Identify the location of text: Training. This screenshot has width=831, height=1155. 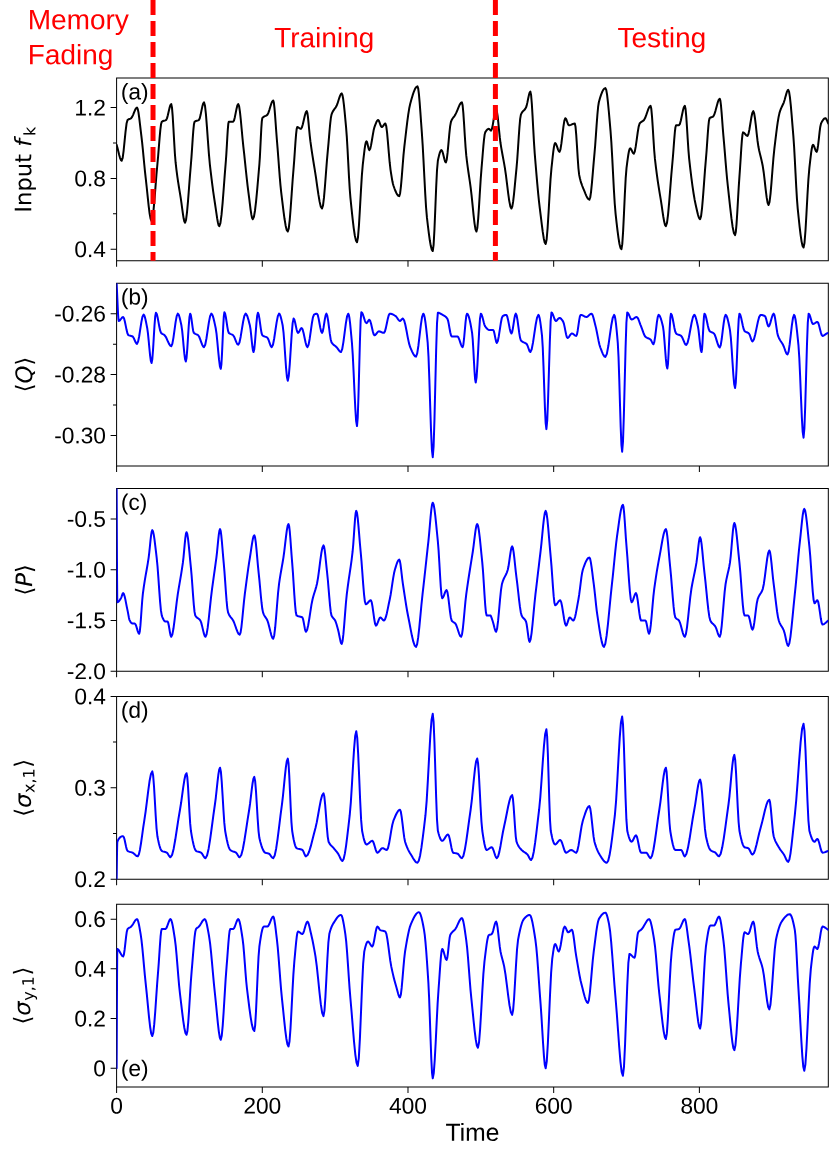
(323, 40).